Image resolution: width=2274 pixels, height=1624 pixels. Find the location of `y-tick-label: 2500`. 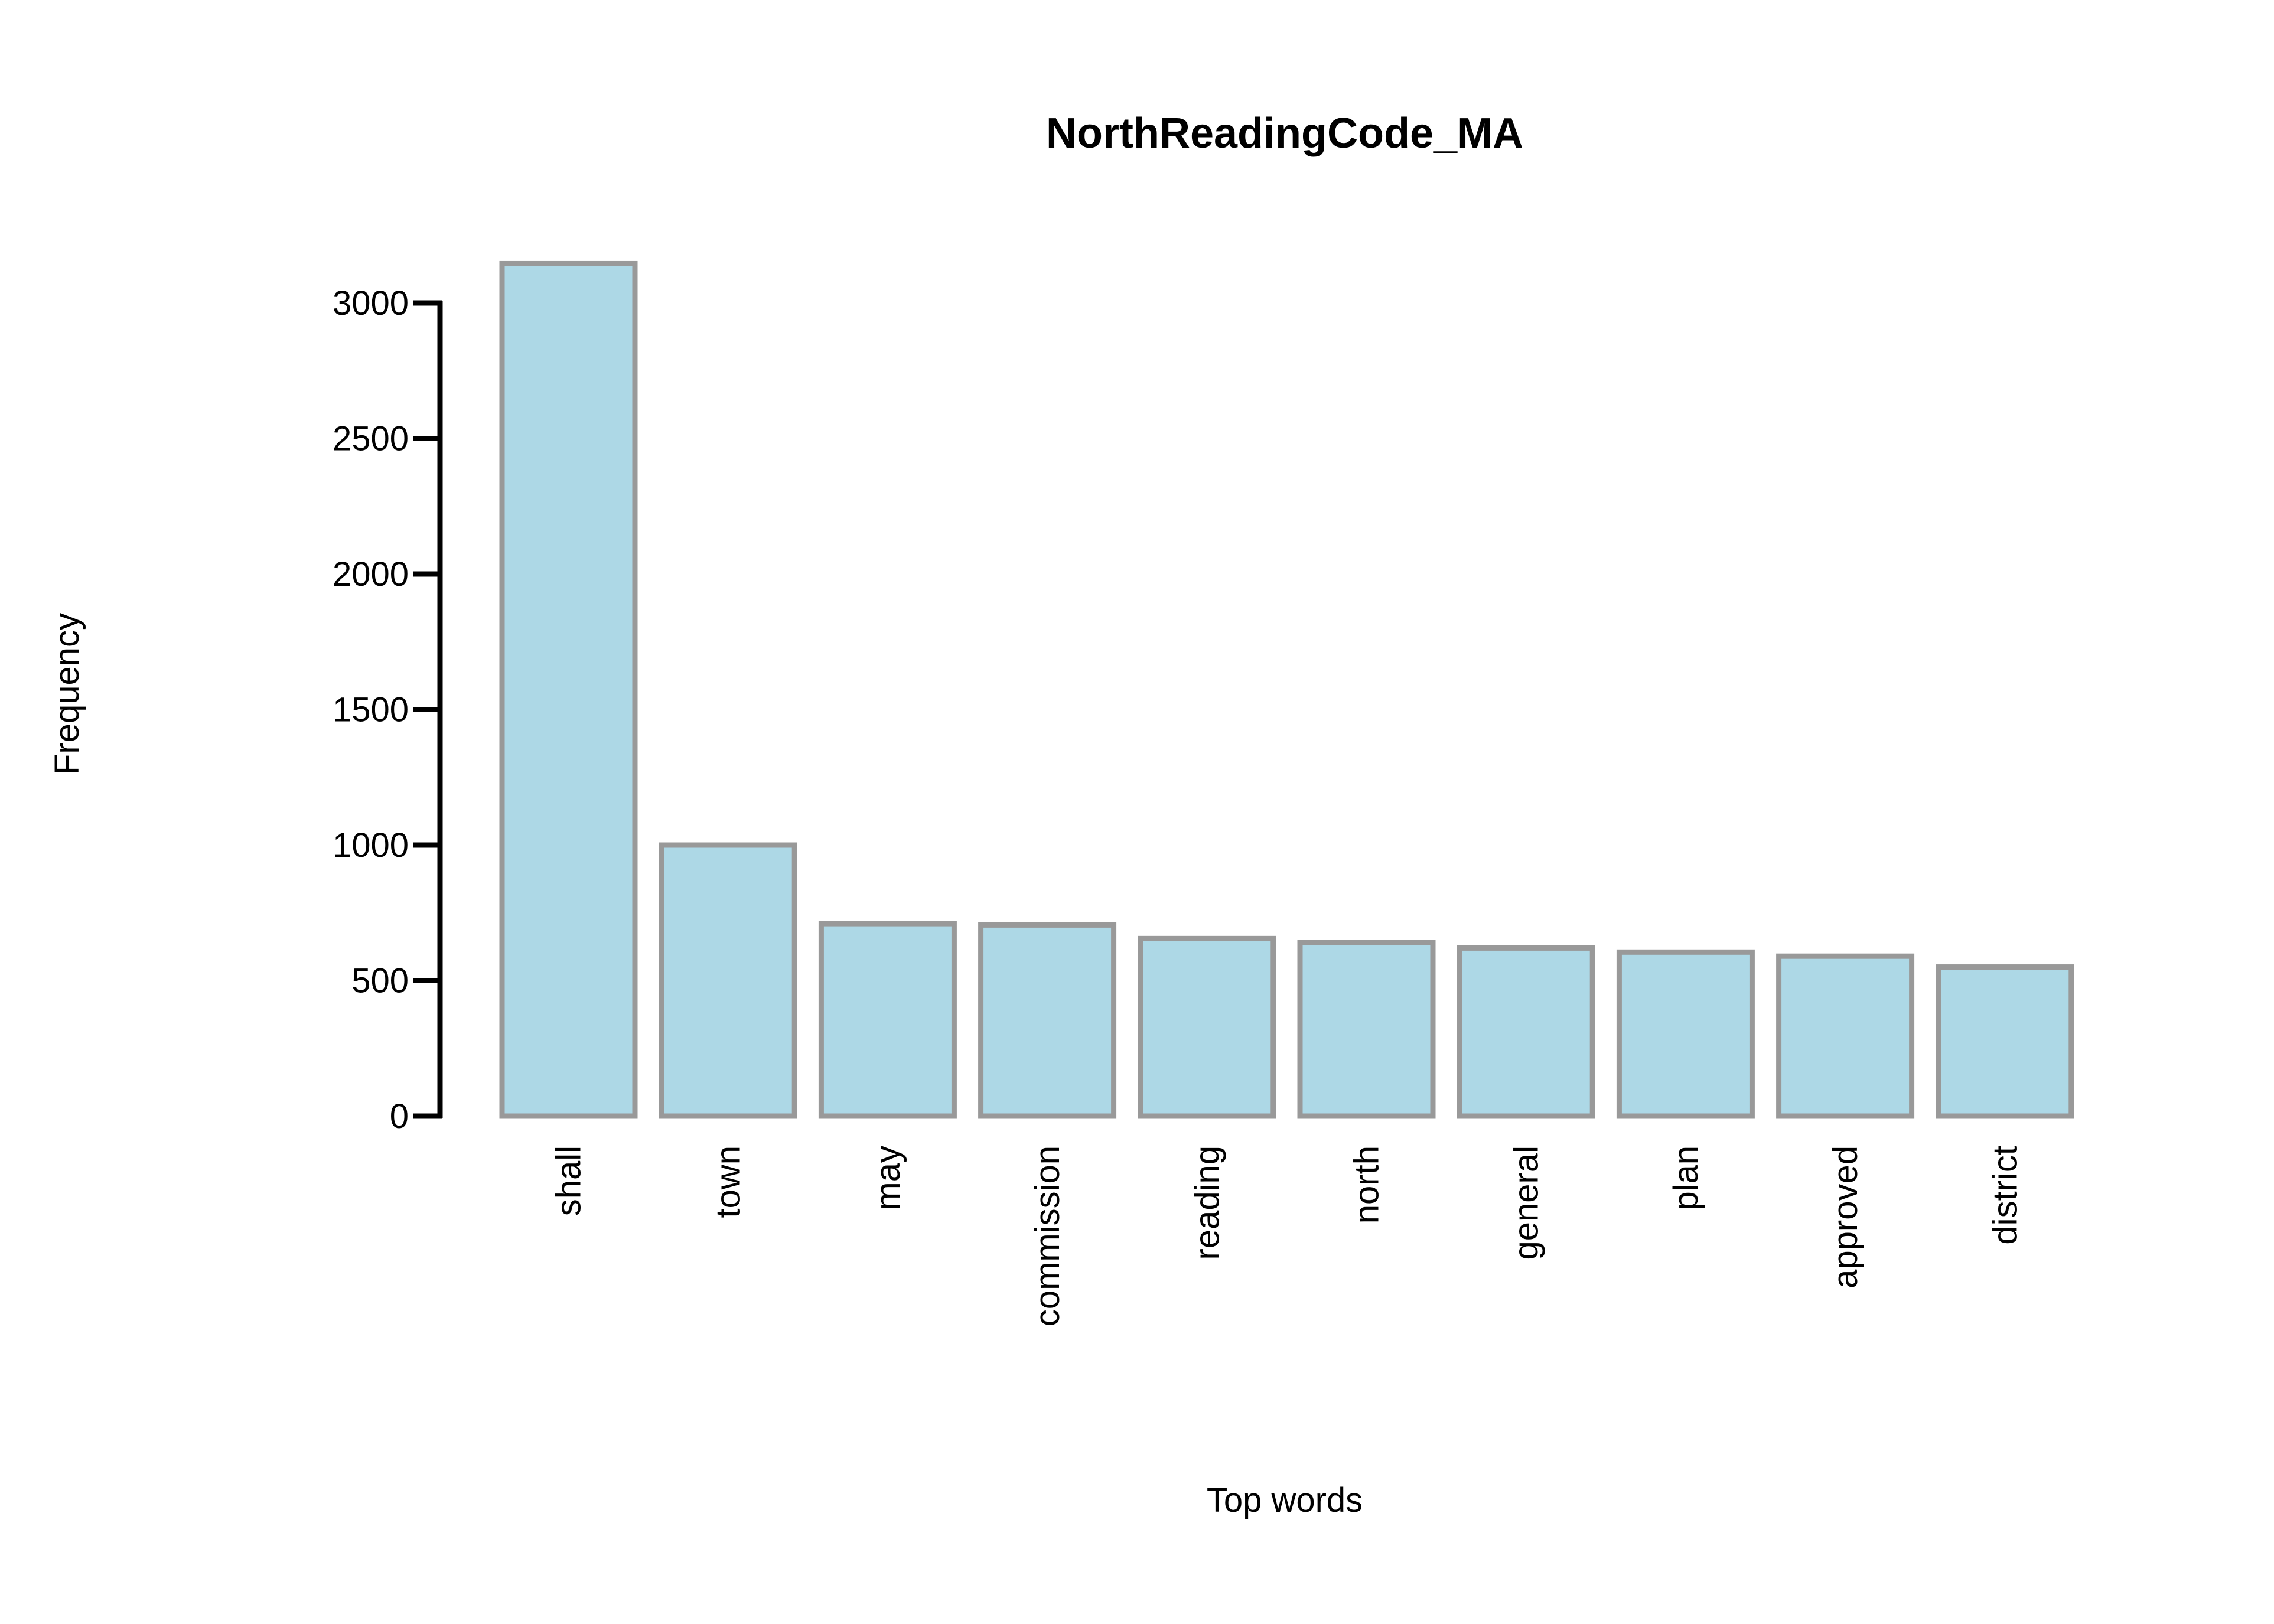

y-tick-label: 2500 is located at coordinates (371, 439).